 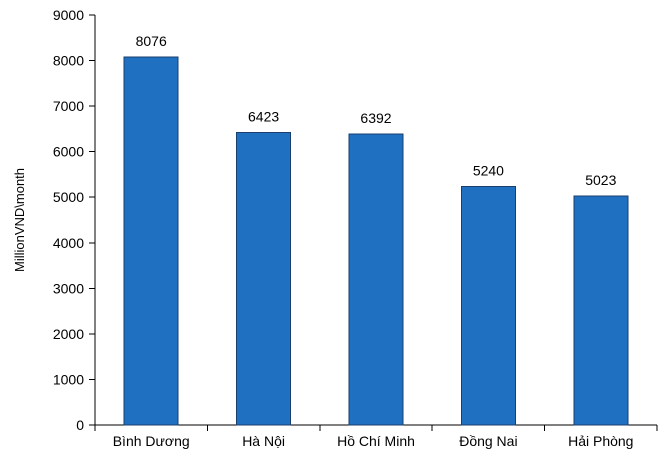 What do you see at coordinates (488, 441) in the screenshot?
I see `x-tick-label: Đồng Nai` at bounding box center [488, 441].